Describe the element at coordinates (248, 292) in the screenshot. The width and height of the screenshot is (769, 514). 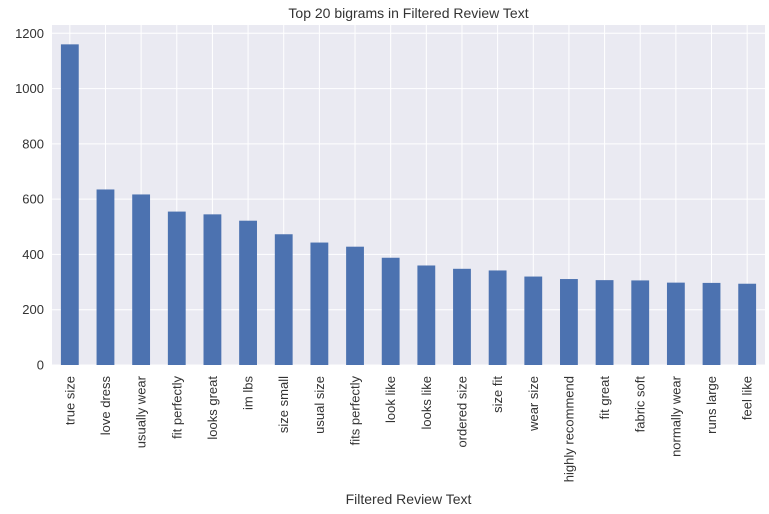
I see `bar-im-lbs` at that location.